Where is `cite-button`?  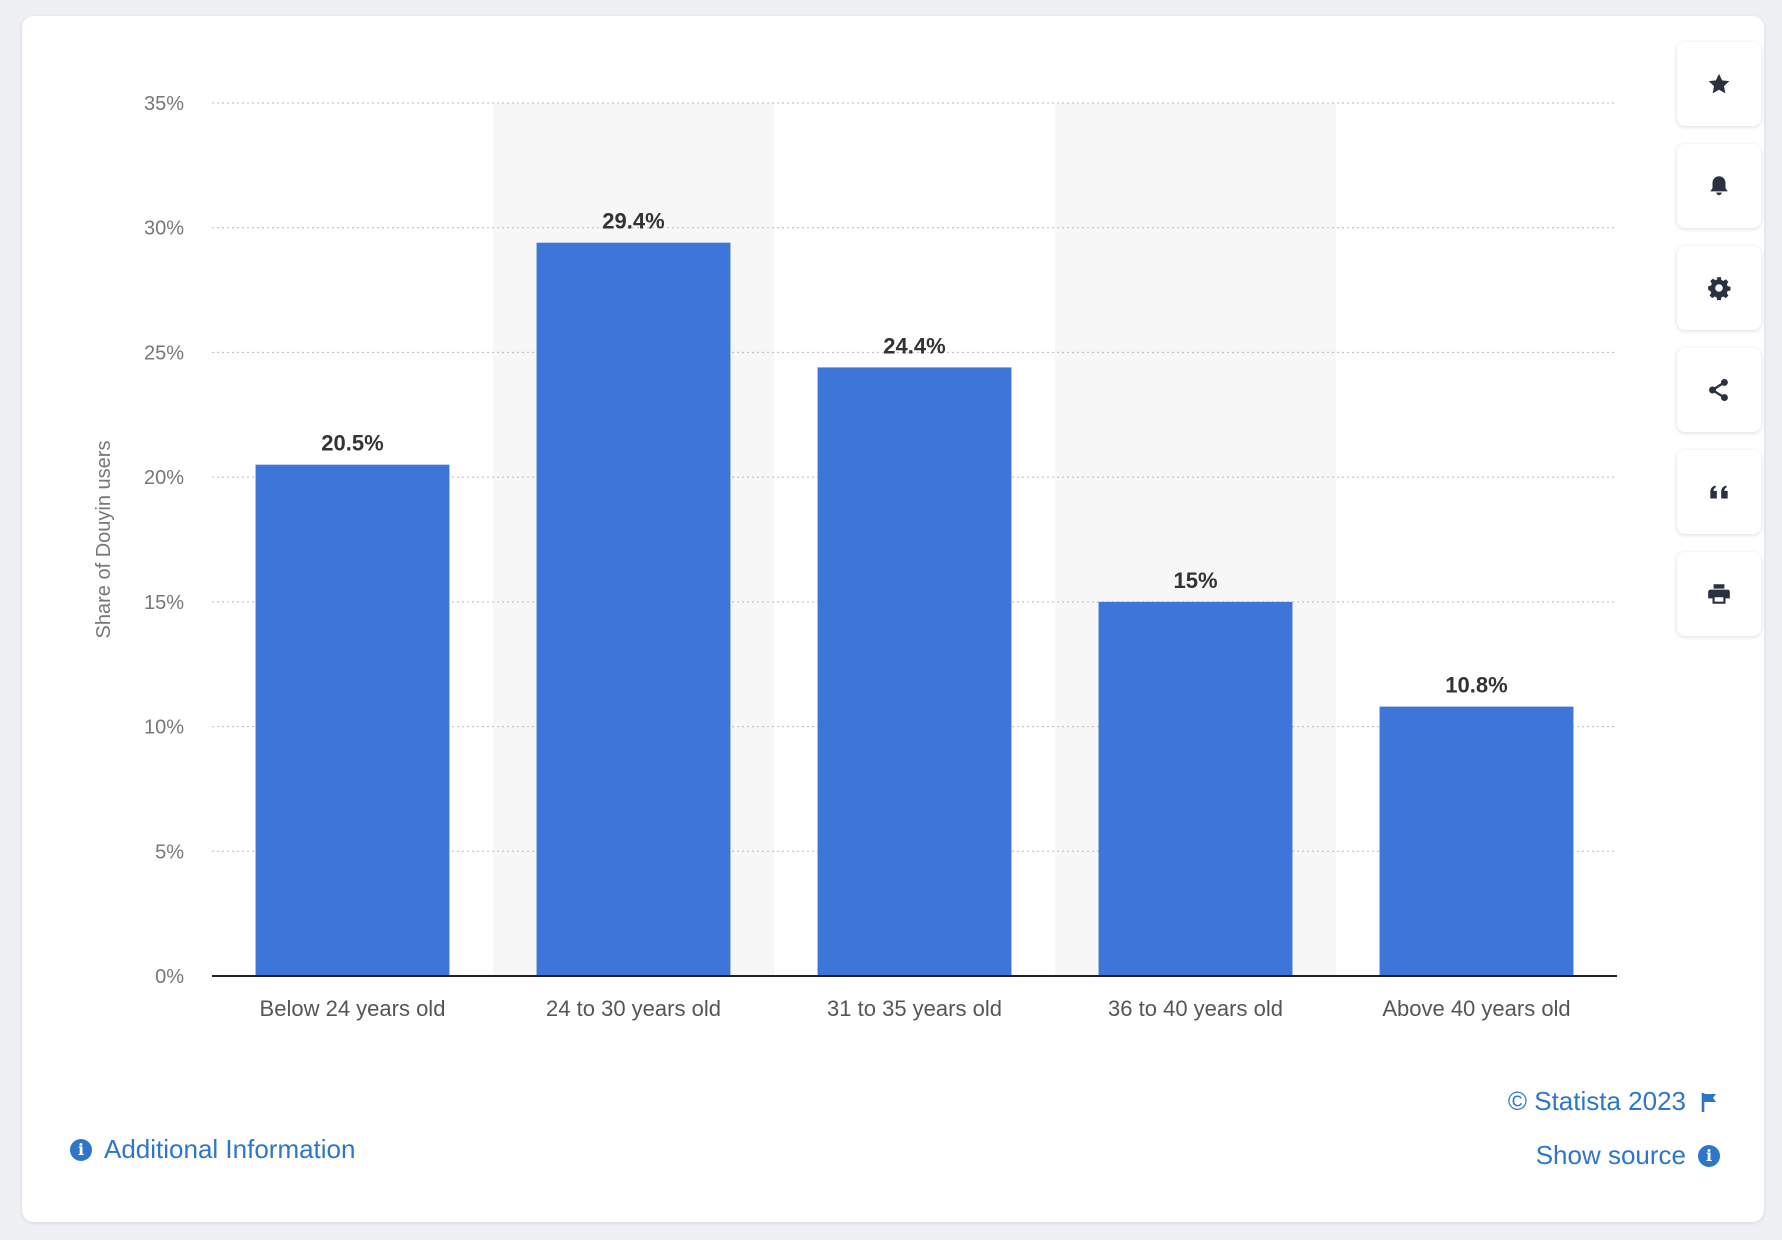 cite-button is located at coordinates (1719, 492).